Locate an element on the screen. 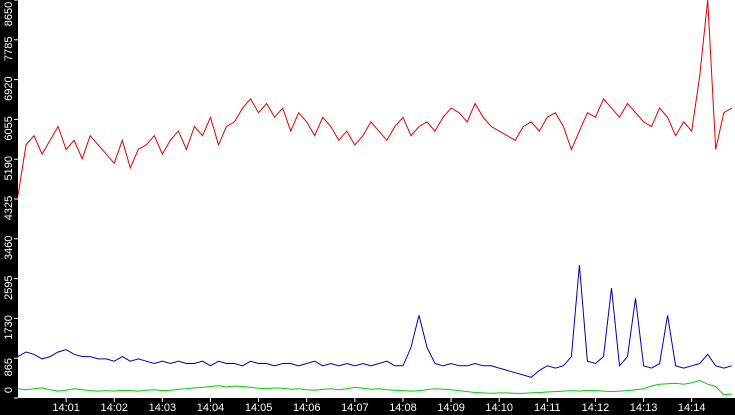 The width and height of the screenshot is (735, 415). series-line is located at coordinates (374, 387).